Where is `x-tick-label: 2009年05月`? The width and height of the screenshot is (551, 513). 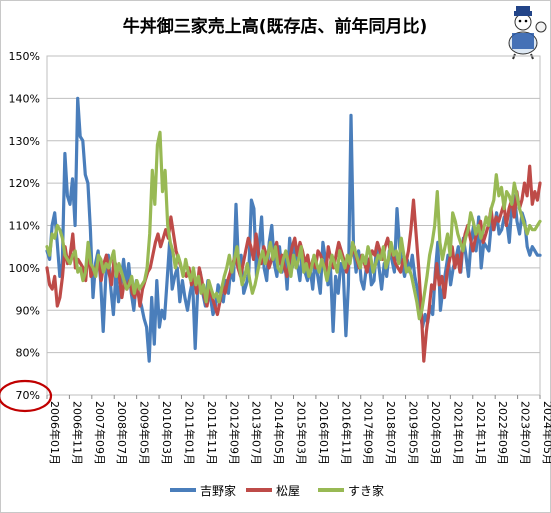
x-tick-label: 2009年05月 is located at coordinates (145, 433).